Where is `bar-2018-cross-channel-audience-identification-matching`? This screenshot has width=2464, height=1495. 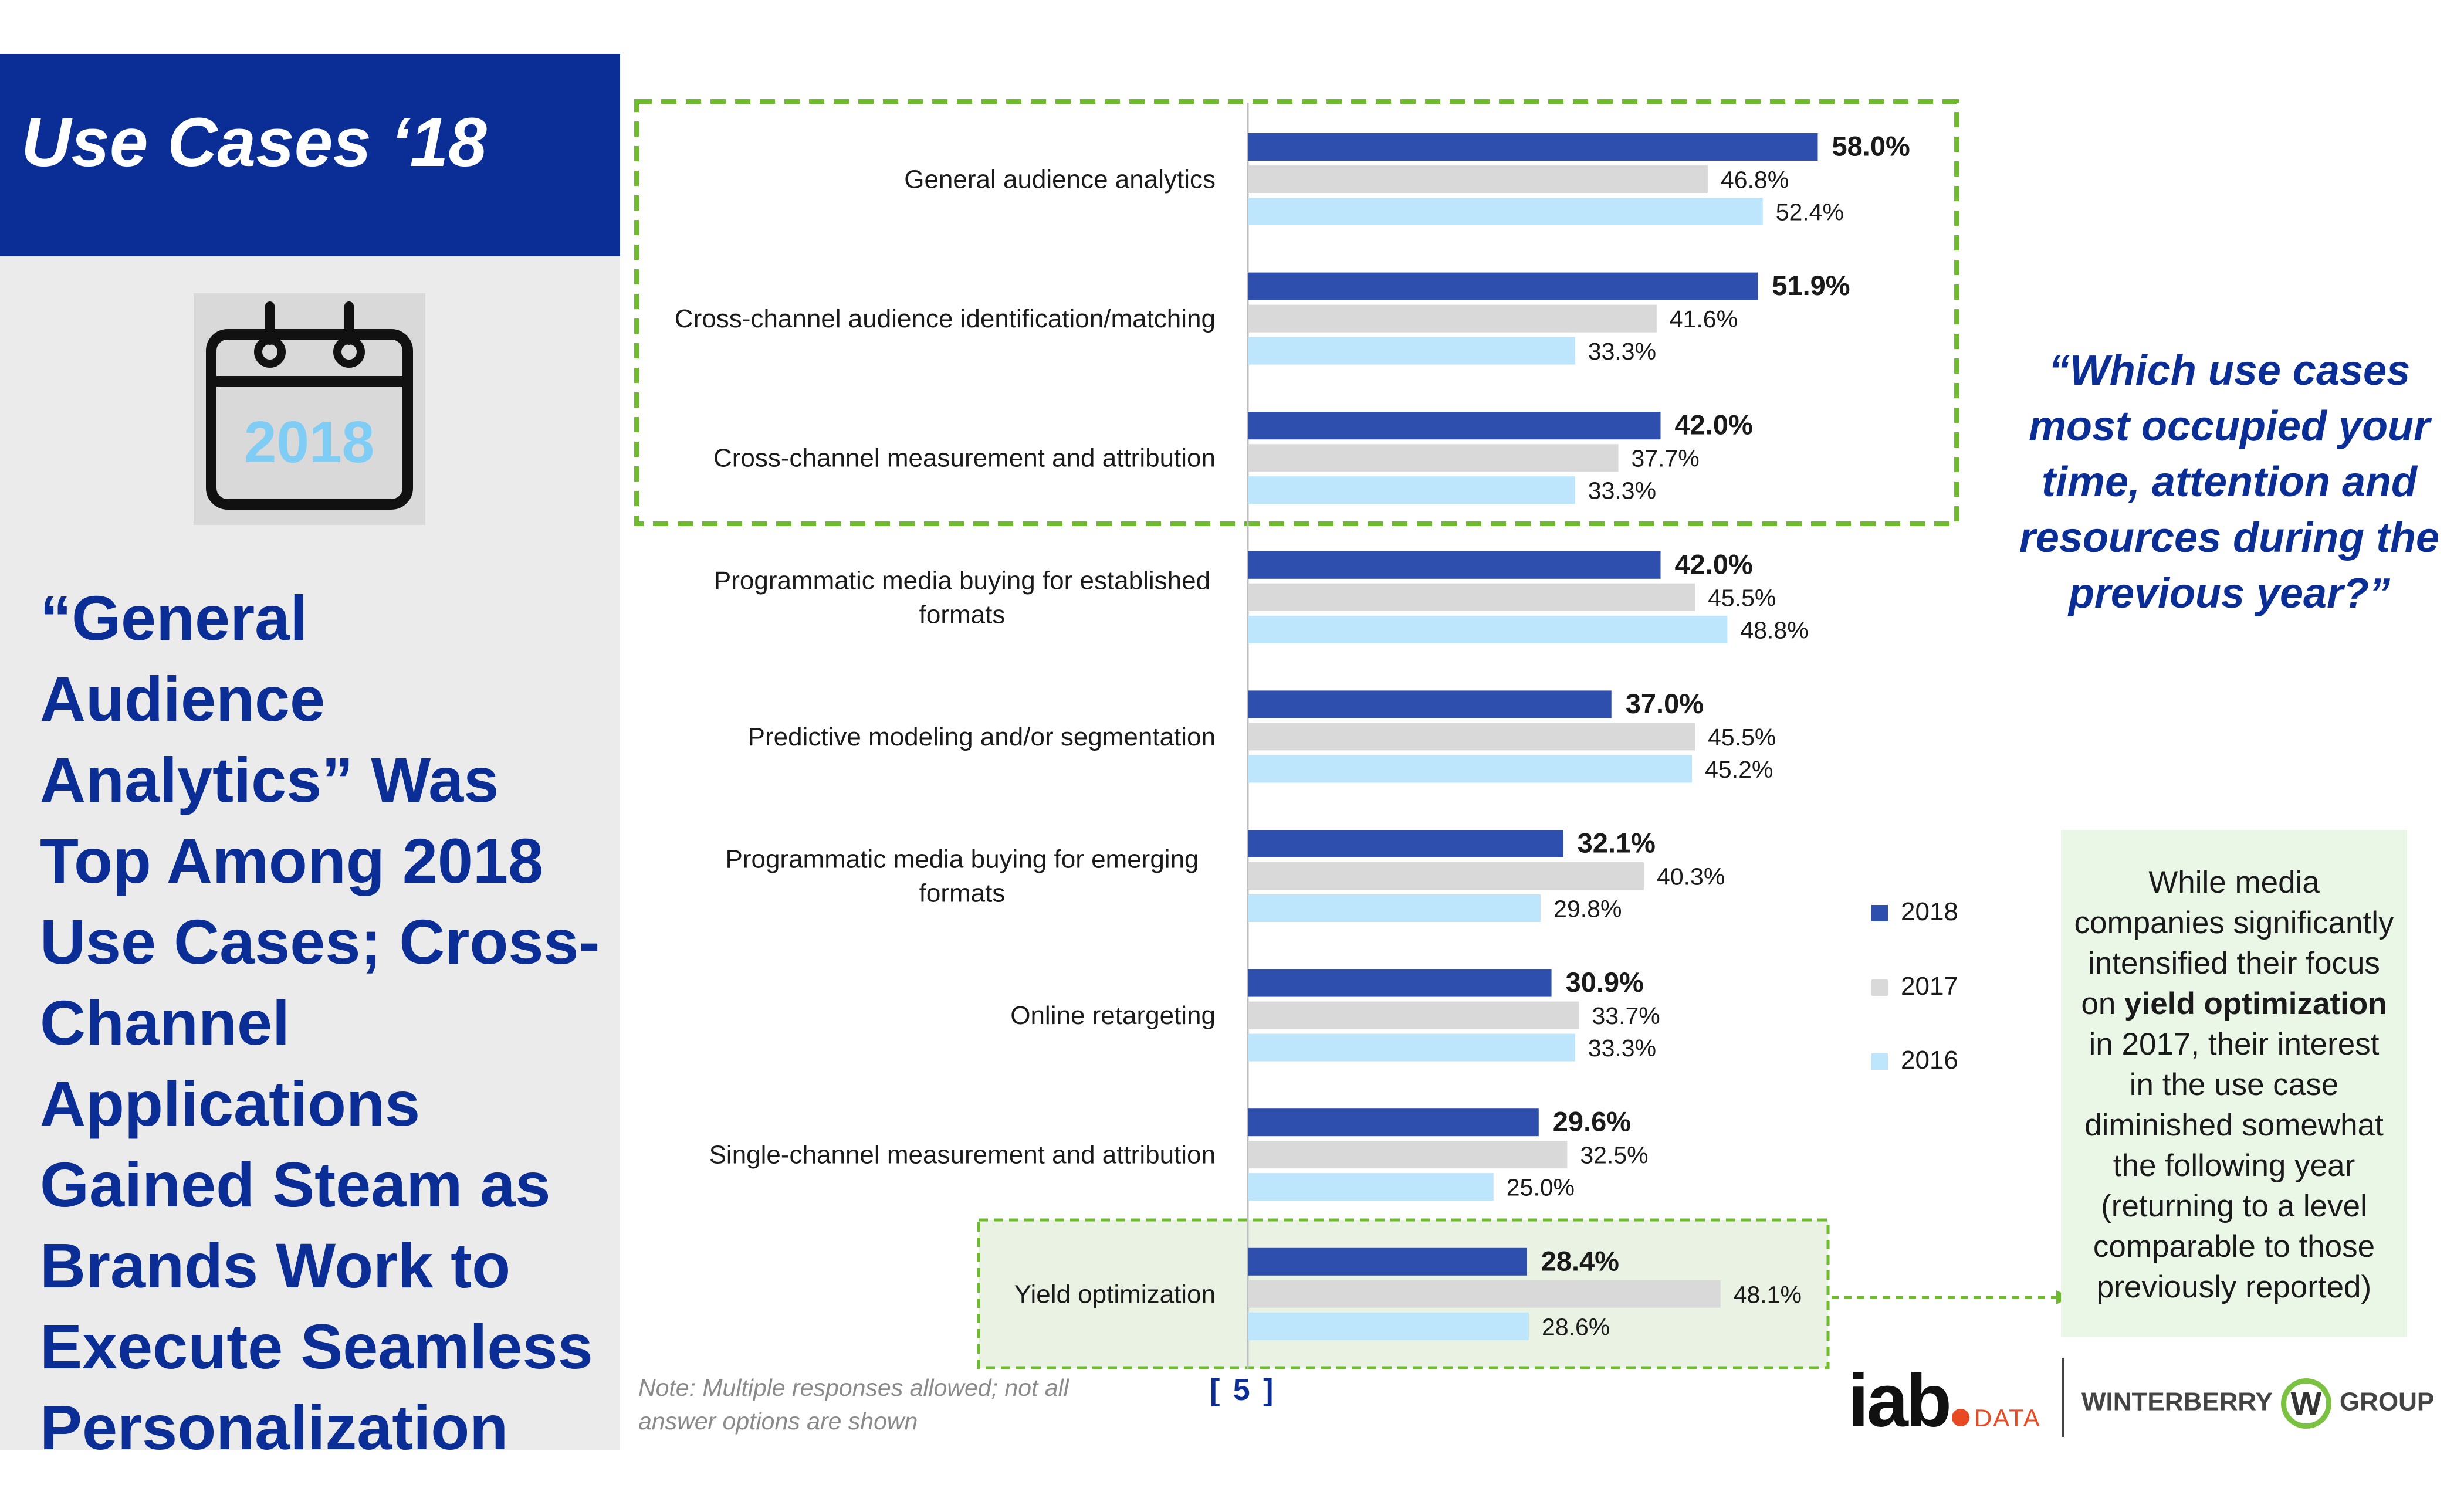
bar-2018-cross-channel-audience-identification-matching is located at coordinates (1503, 286).